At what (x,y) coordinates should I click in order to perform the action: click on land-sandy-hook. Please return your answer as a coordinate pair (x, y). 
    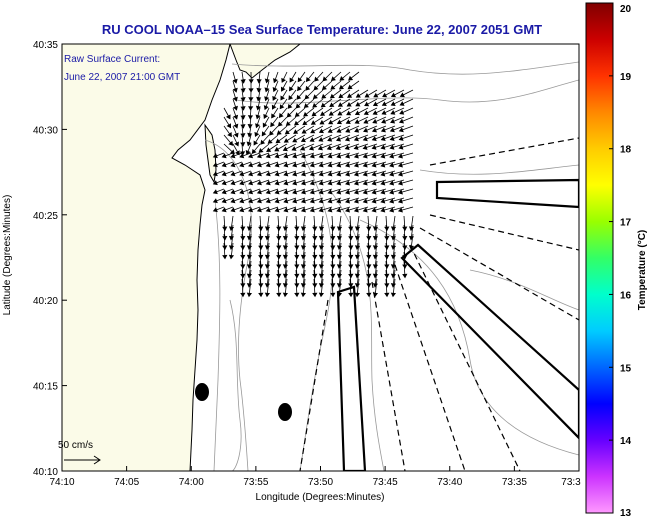
    Looking at the image, I should click on (210, 153).